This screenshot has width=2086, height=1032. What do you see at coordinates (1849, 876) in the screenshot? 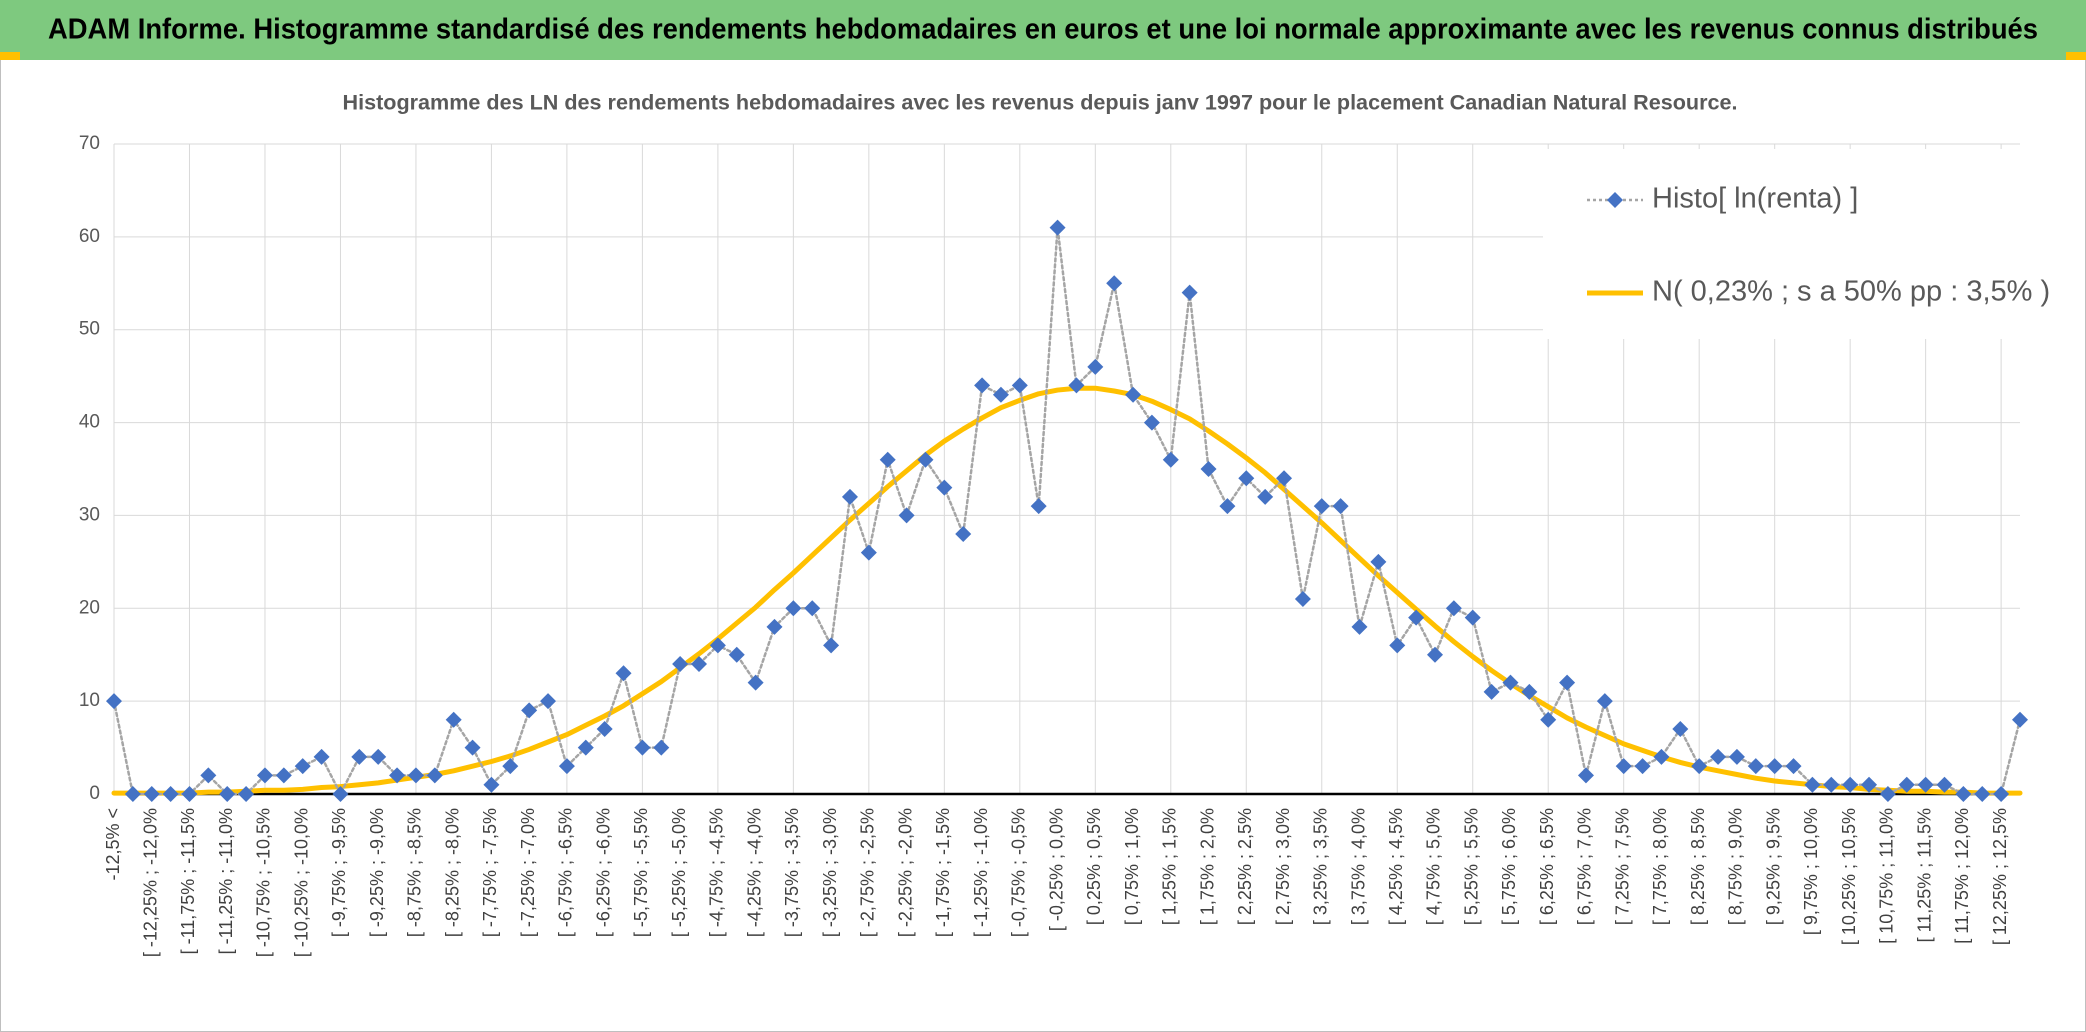
I see `x-tick-label: [ 10,25% ; 10,5%` at bounding box center [1849, 876].